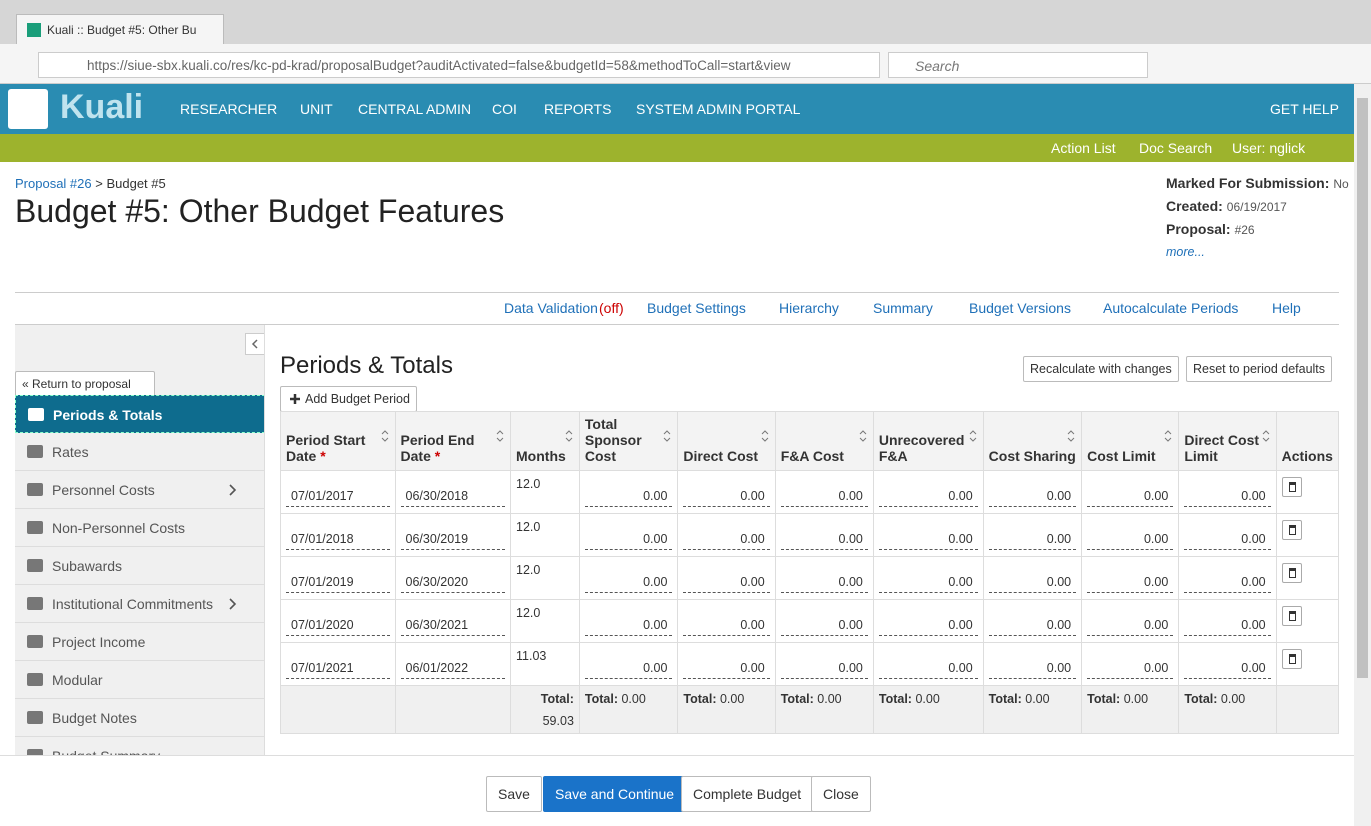 This screenshot has height=826, width=1371. I want to click on column-header: Unrecovered F&A, so click(928, 441).